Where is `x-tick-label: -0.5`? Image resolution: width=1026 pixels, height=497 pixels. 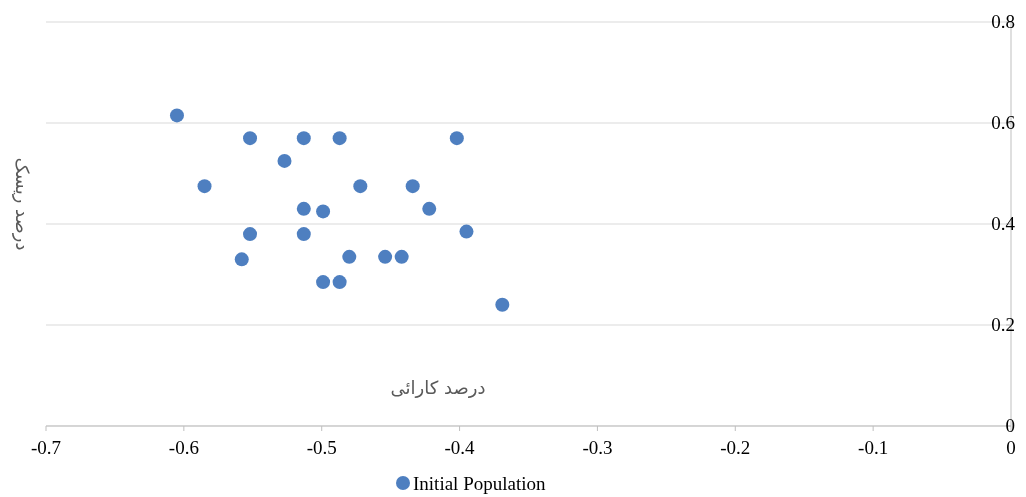
x-tick-label: -0.5 is located at coordinates (321, 447).